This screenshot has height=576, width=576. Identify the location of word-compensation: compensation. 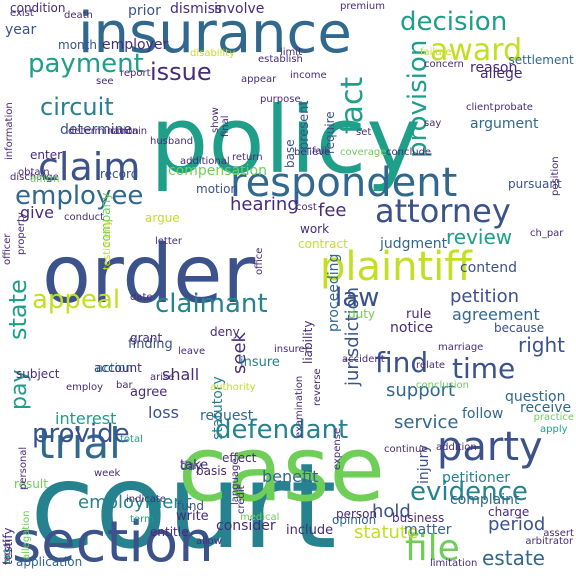
(217, 171).